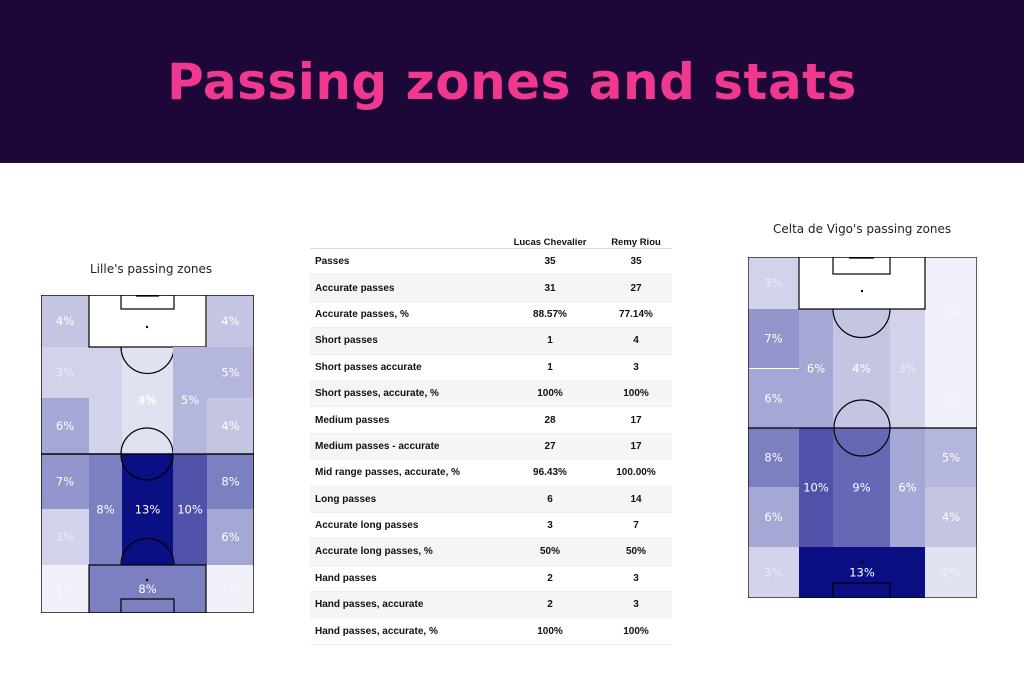 The width and height of the screenshot is (1024, 683). I want to click on zone-cell: 1%, so click(951, 313).